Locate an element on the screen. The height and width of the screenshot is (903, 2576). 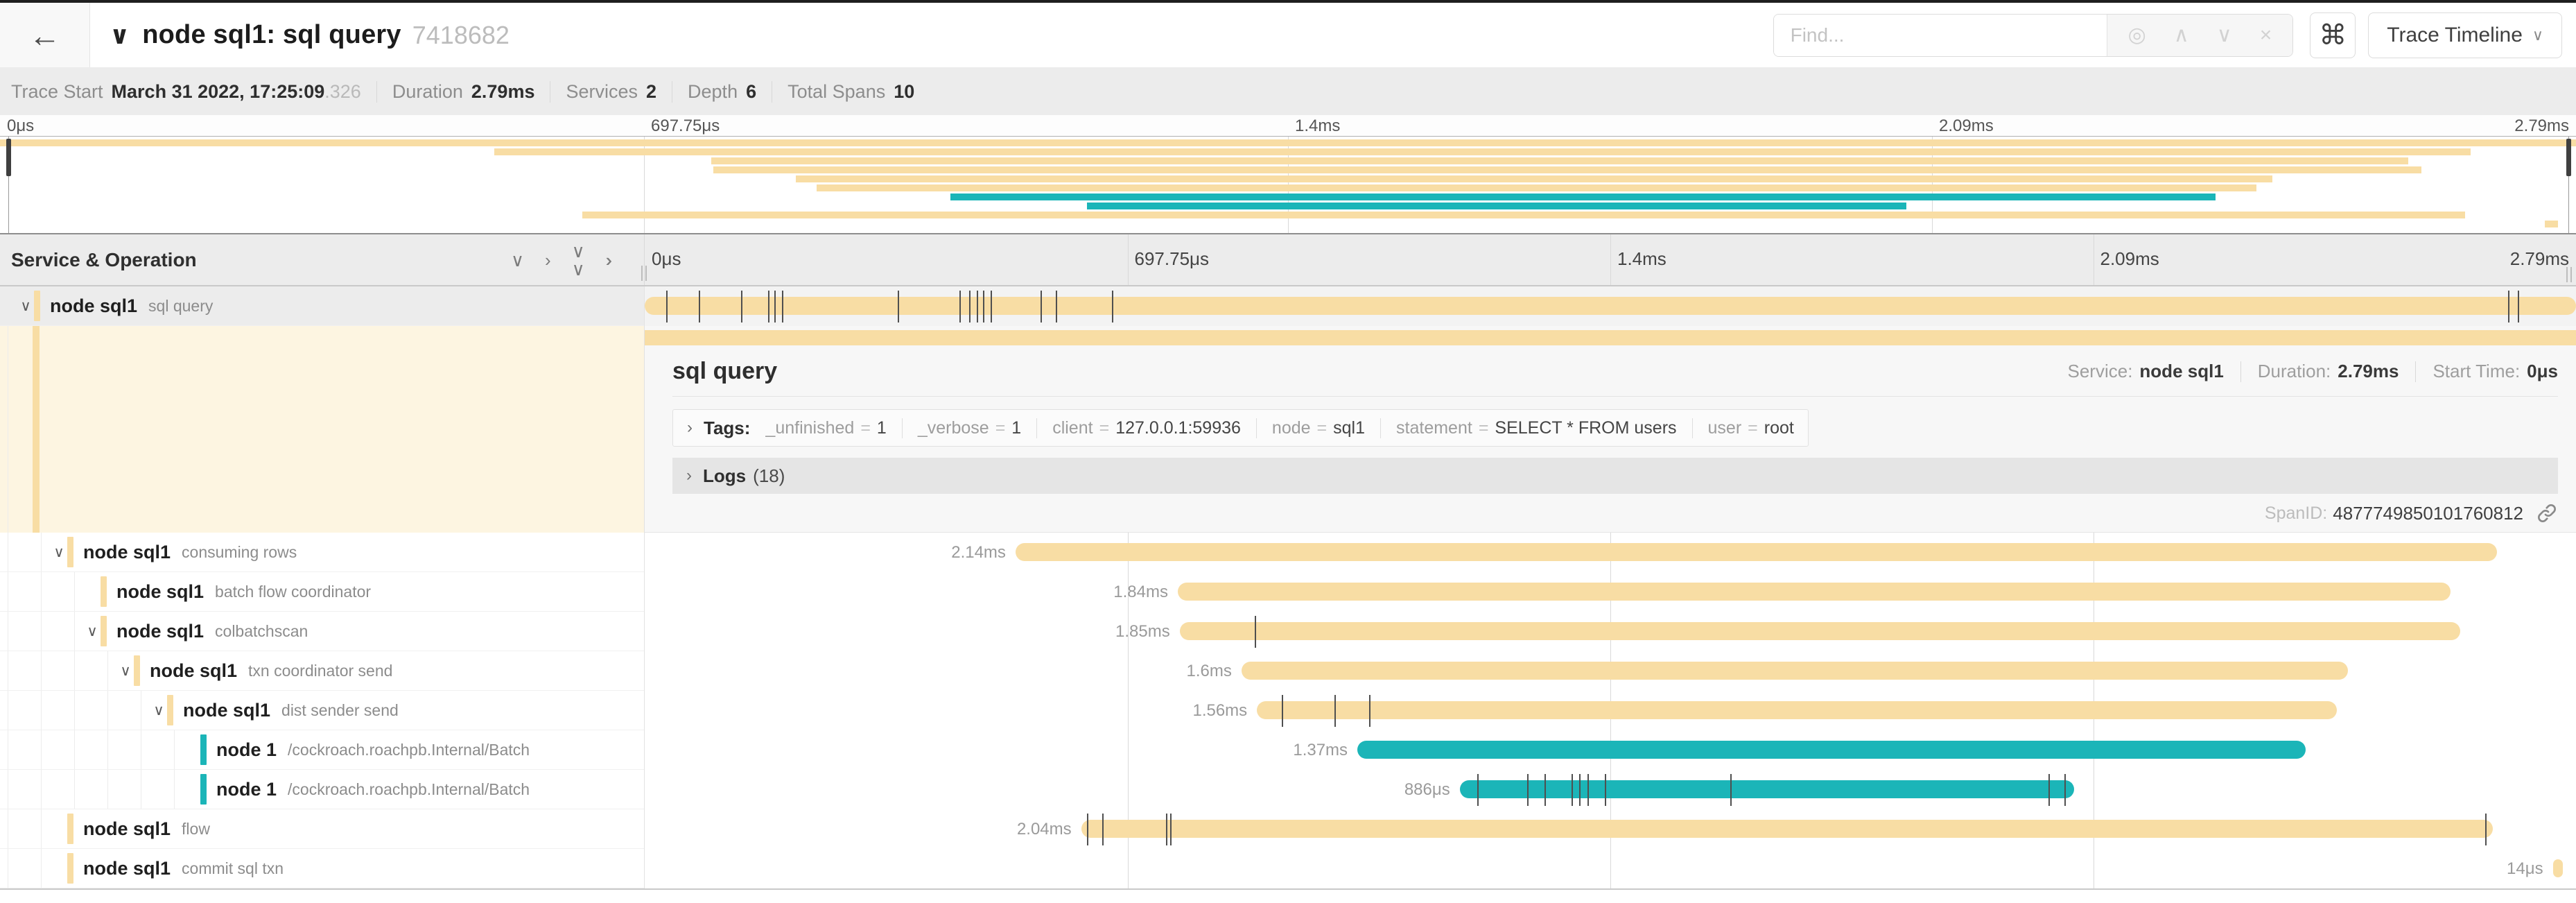
right-edge-grip is located at coordinates (2569, 274).